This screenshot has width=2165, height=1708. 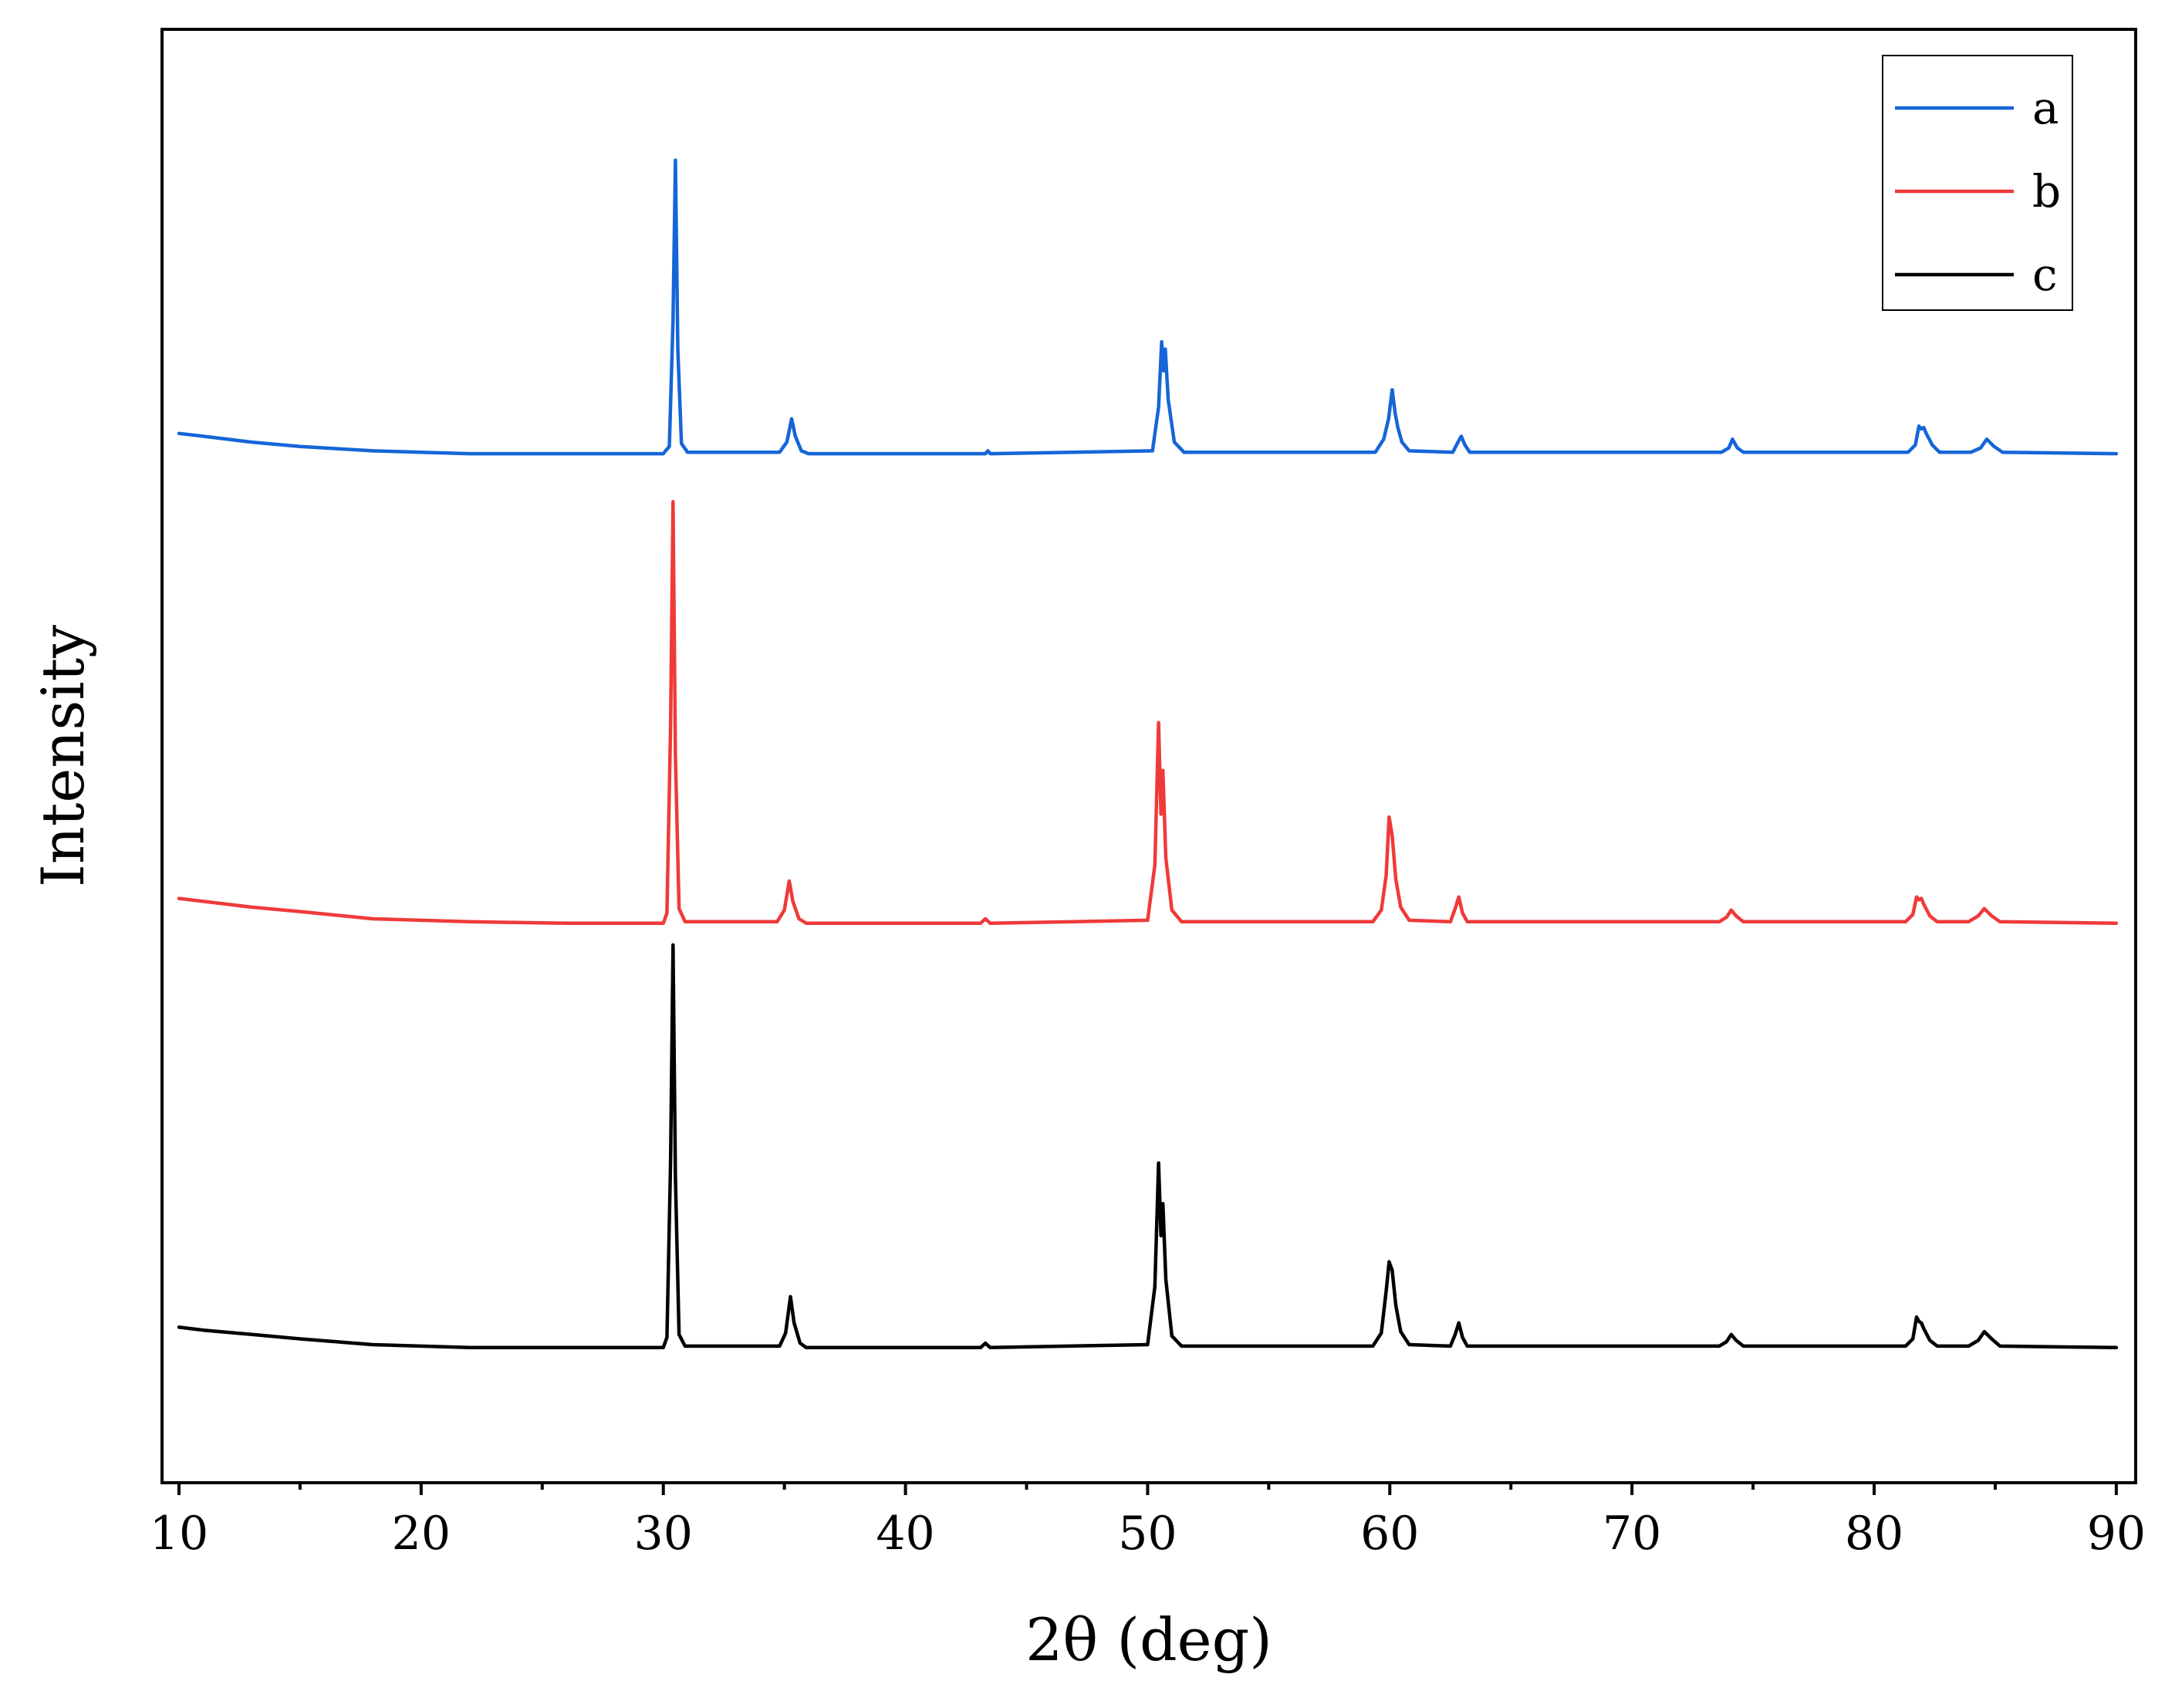 What do you see at coordinates (1632, 1534) in the screenshot?
I see `x-tick-label-70: 70` at bounding box center [1632, 1534].